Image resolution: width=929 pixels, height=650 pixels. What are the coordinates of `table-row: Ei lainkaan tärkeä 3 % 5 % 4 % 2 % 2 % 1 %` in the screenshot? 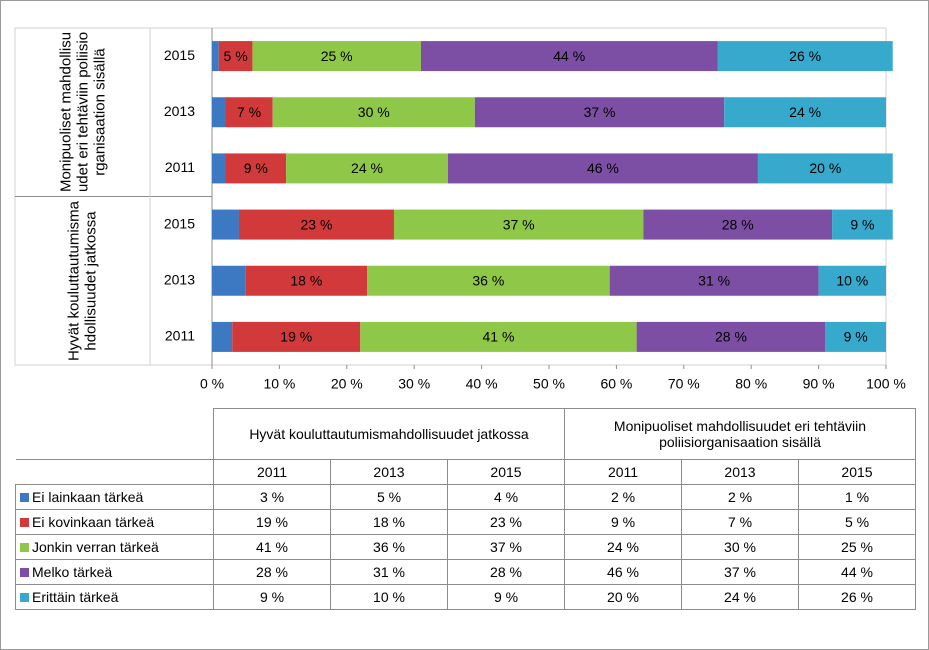 It's located at (465, 497).